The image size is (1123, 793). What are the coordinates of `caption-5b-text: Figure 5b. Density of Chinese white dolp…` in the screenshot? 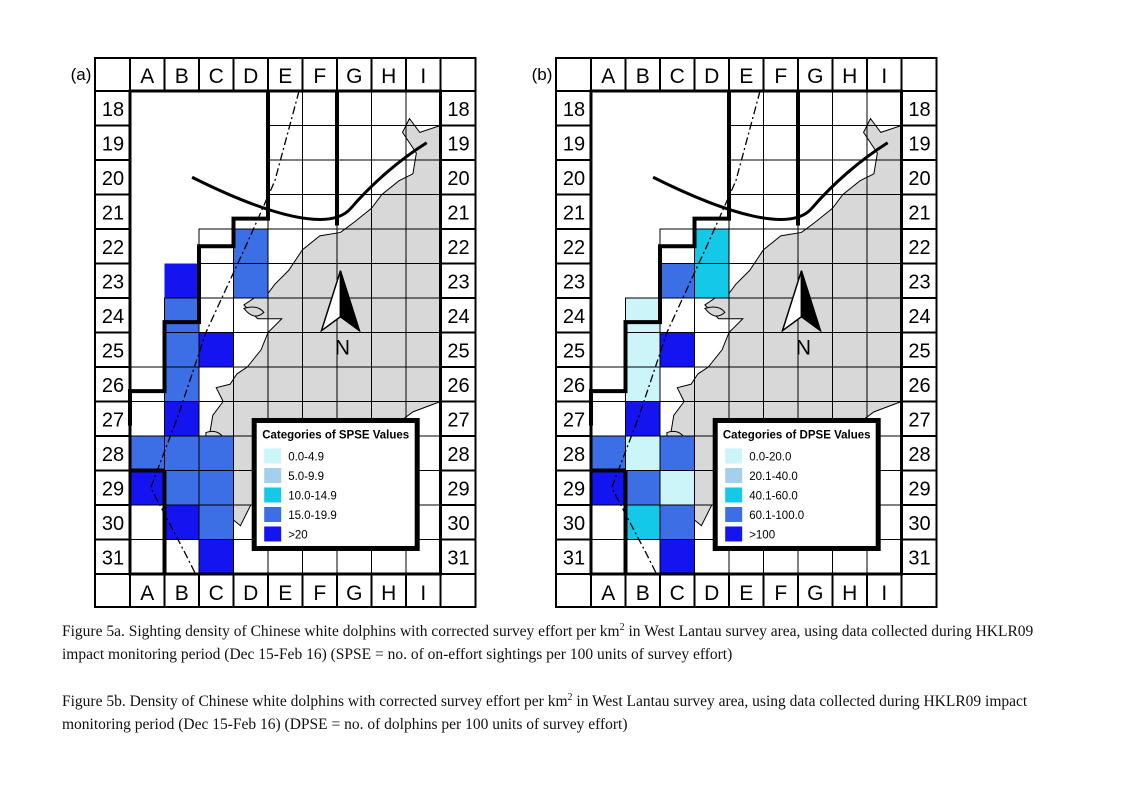 It's located at (315, 701).